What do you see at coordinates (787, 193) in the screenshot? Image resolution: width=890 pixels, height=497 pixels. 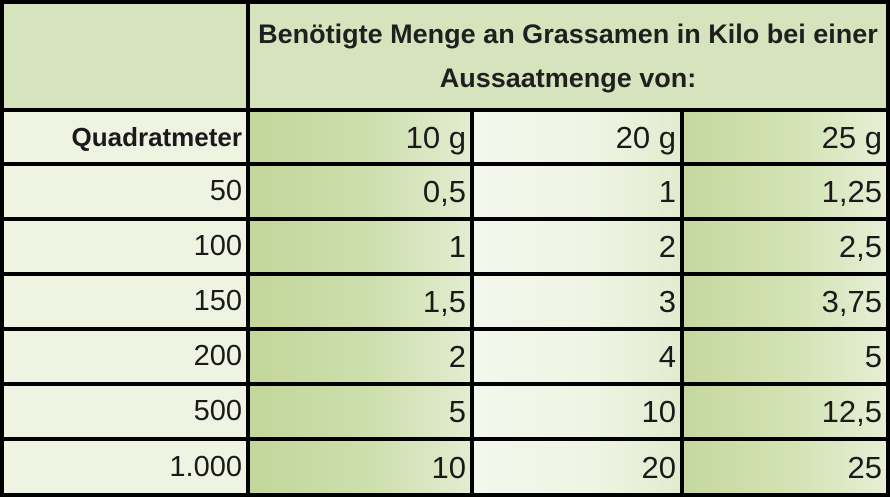 I see `value-cell: 1,25` at bounding box center [787, 193].